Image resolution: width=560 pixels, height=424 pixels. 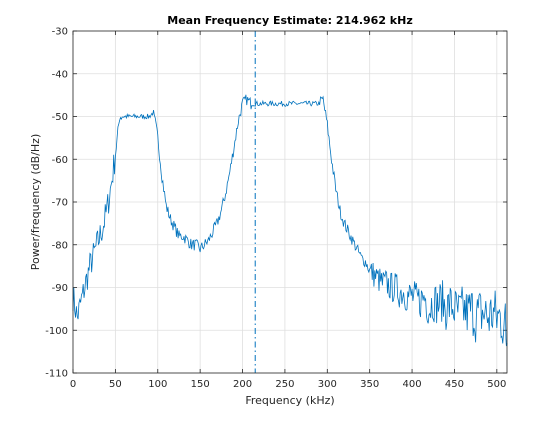 What do you see at coordinates (327, 384) in the screenshot?
I see `x-tick-label: 300` at bounding box center [327, 384].